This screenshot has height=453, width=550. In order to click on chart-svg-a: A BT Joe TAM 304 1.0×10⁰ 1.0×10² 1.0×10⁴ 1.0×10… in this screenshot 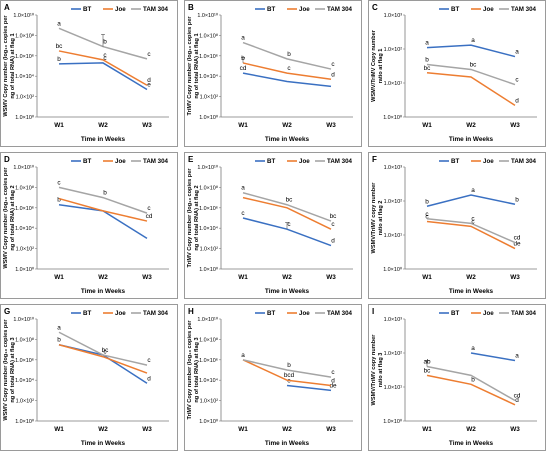, I will do `click(86, 73)`.